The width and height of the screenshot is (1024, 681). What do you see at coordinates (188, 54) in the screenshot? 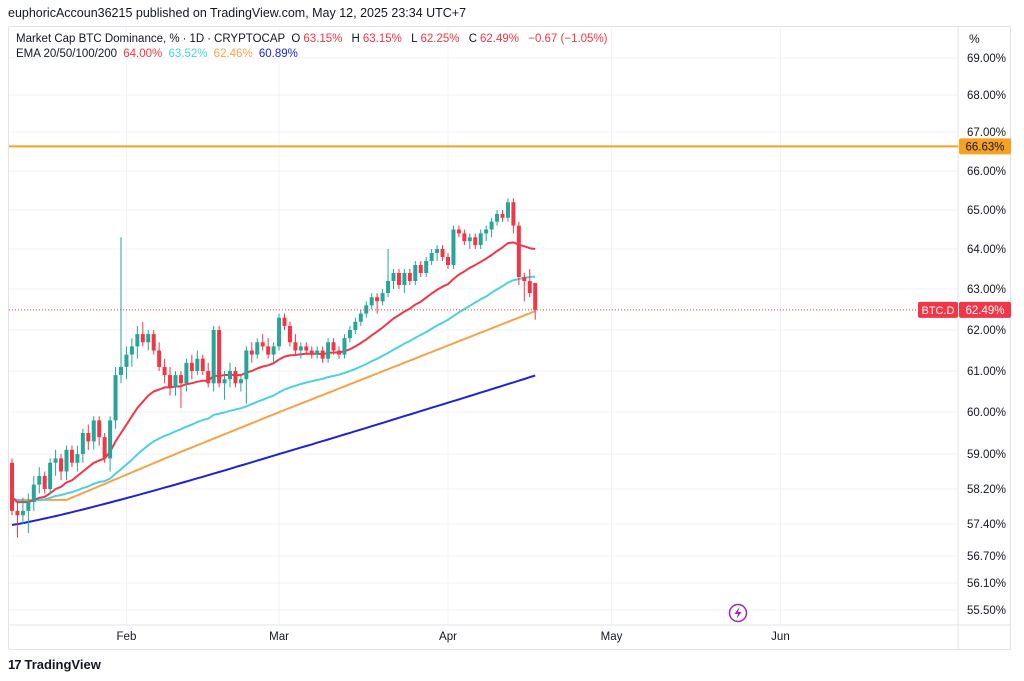
I see `legend-ema50-value: 63.52%` at bounding box center [188, 54].